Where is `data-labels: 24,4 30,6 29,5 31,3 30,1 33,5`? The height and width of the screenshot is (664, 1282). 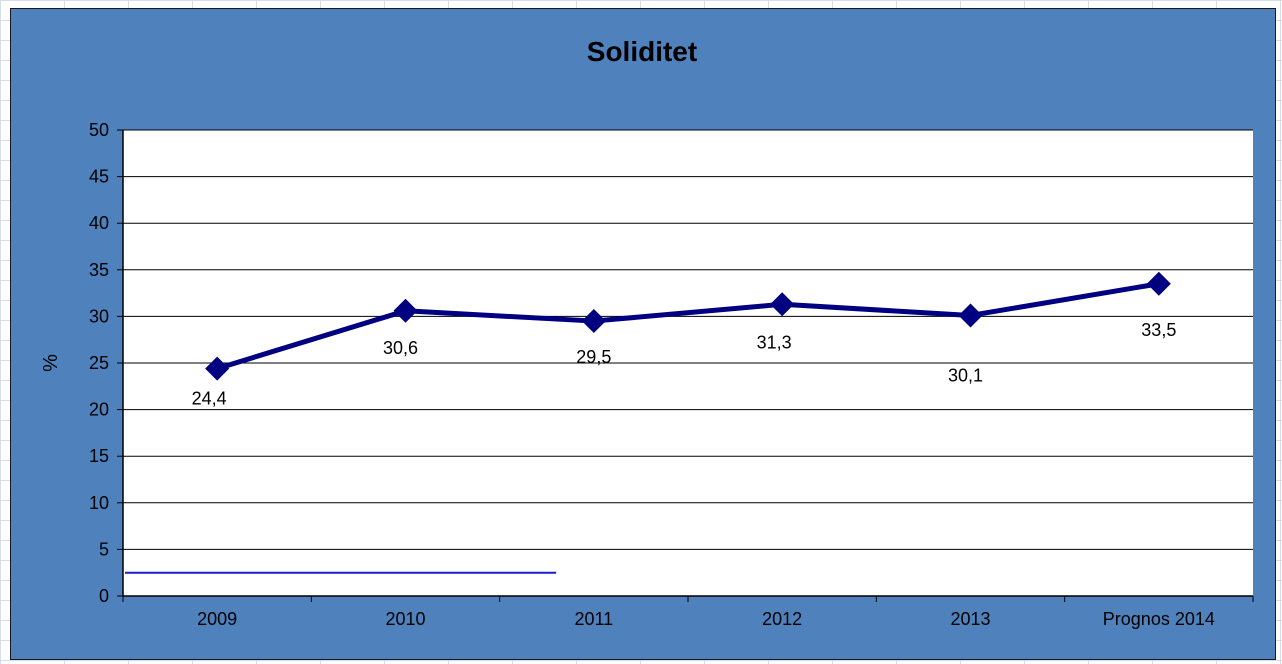 data-labels: 24,4 30,6 29,5 31,3 30,1 33,5 is located at coordinates (684, 364).